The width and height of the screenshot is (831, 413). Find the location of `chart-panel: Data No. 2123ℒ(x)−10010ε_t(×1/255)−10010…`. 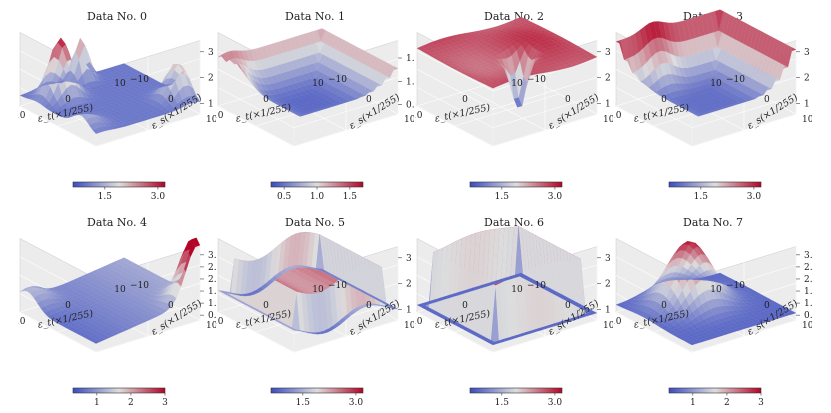

chart-panel: Data No. 2123ℒ(x)−10010ε_t(×1/255)−10010… is located at coordinates (514, 102).